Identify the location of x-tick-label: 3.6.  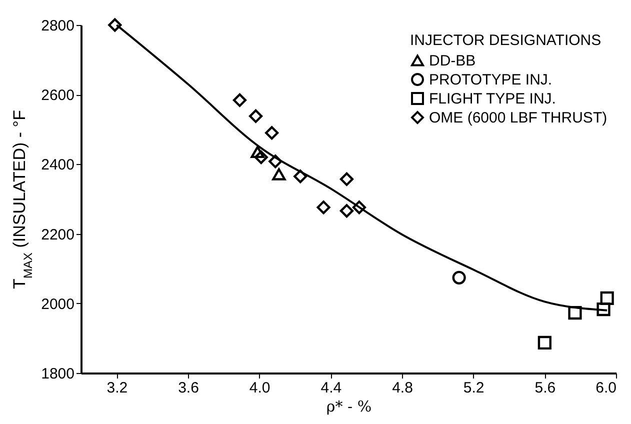
(188, 388).